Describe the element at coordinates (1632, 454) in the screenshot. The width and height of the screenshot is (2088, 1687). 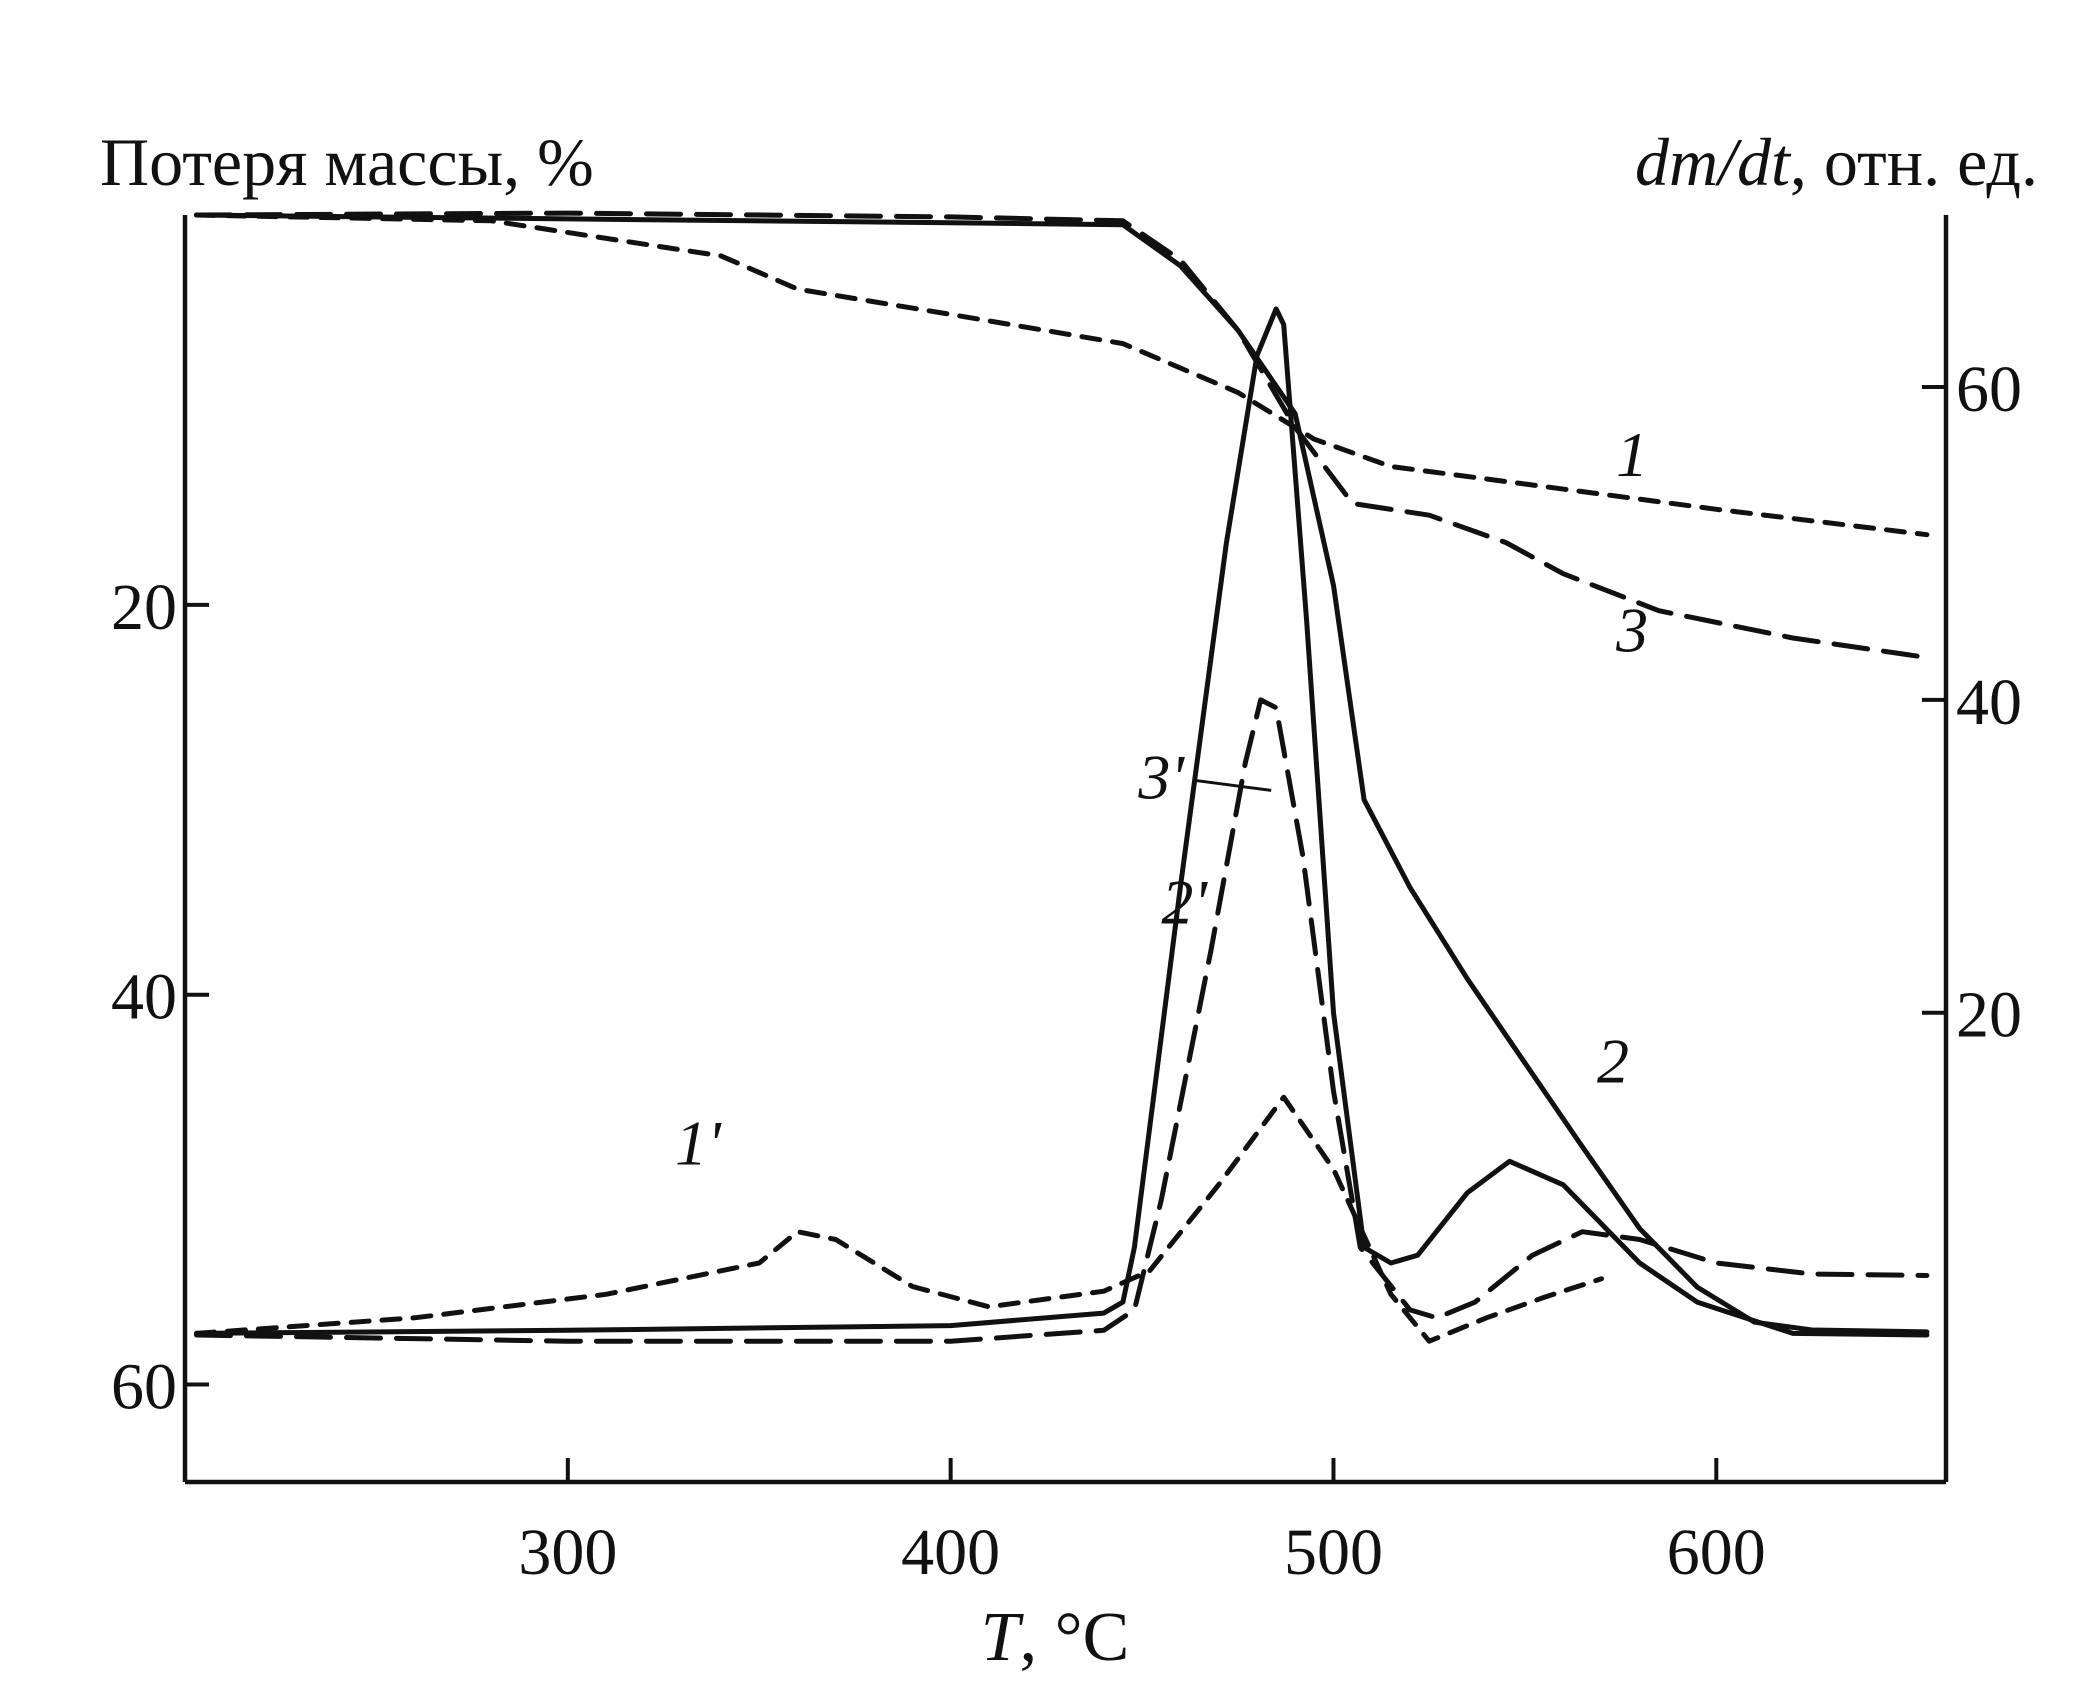
I see `curve-label-1: 1` at that location.